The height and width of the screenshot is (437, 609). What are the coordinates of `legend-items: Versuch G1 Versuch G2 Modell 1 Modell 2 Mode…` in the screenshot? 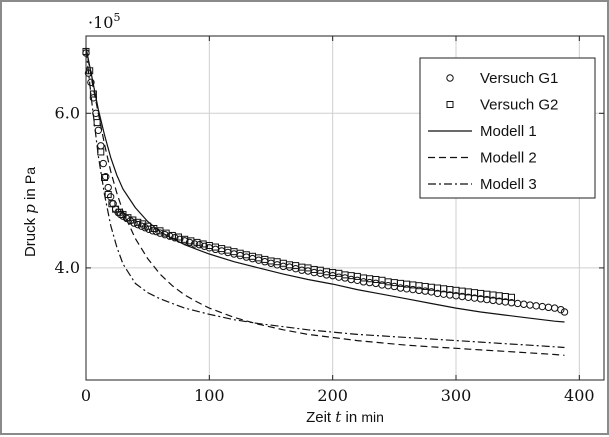 It's located at (493, 131).